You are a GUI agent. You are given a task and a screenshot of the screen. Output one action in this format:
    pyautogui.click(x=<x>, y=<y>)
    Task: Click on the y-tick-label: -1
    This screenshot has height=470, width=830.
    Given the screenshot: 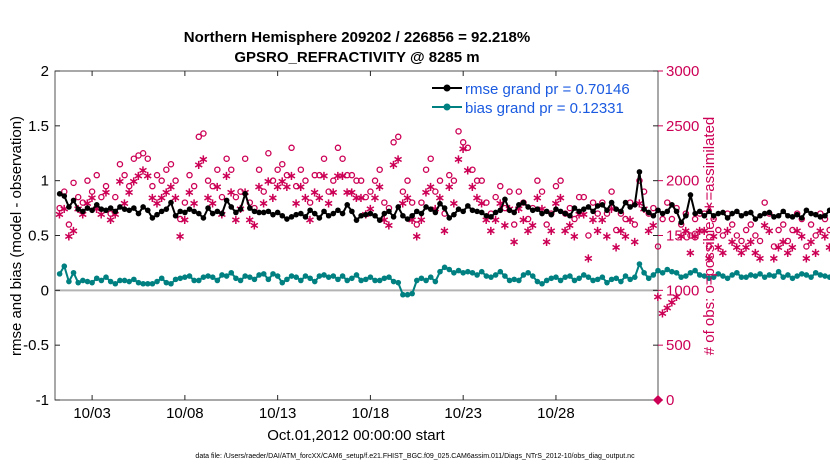 What is the action you would take?
    pyautogui.click(x=42, y=400)
    